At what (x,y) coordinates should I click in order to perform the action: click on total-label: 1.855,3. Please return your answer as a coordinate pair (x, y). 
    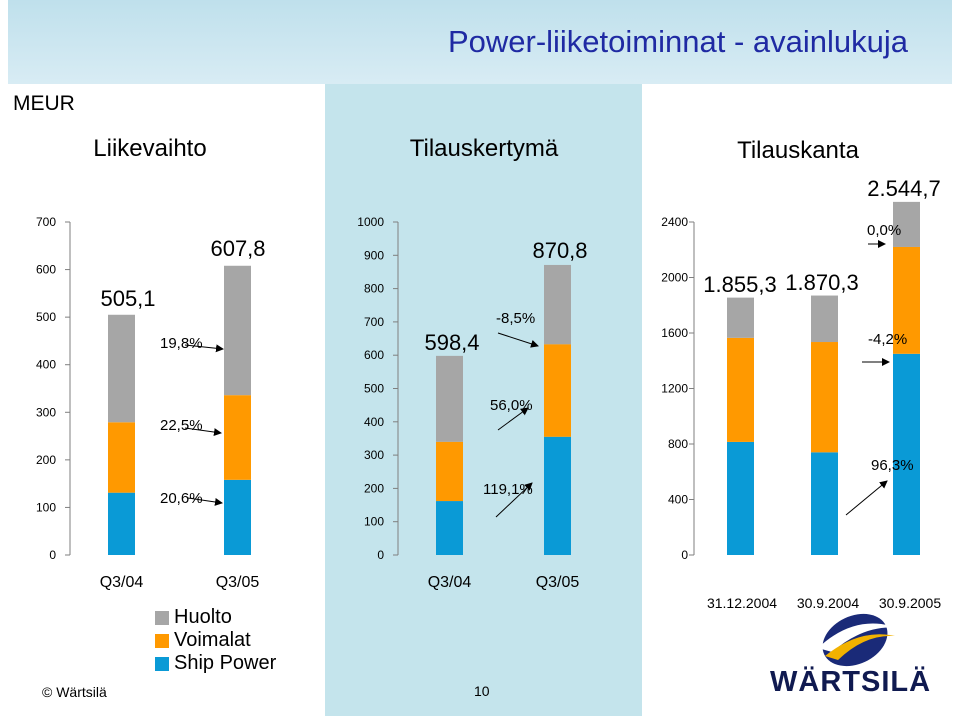
    Looking at the image, I should click on (739, 284).